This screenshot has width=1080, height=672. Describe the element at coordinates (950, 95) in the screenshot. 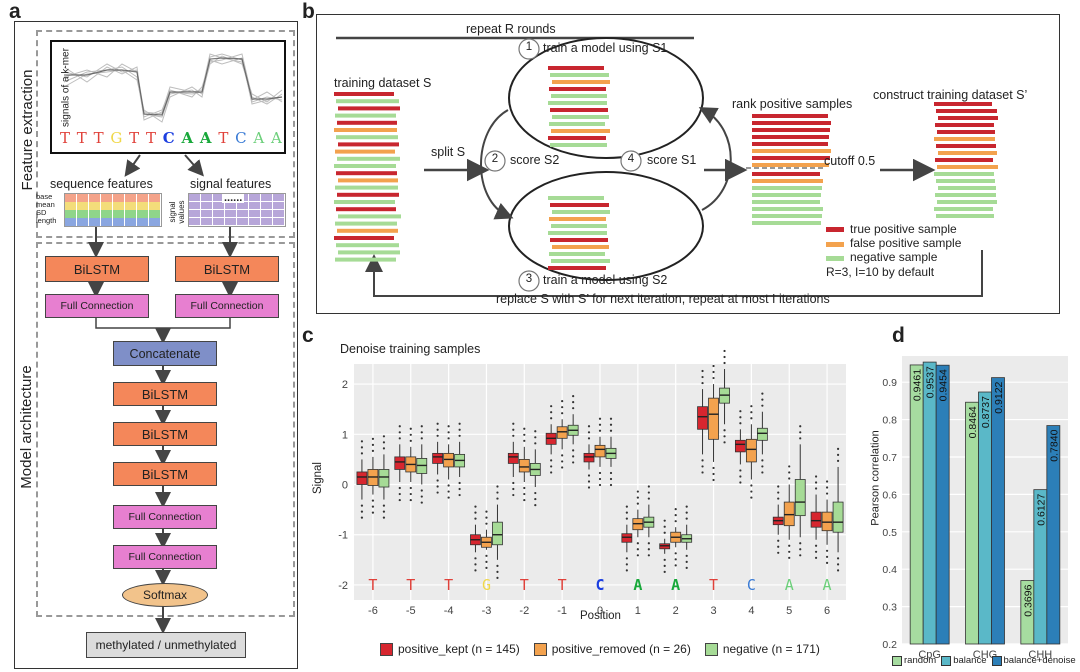

I see `construct-label: construct training dataset S’` at that location.